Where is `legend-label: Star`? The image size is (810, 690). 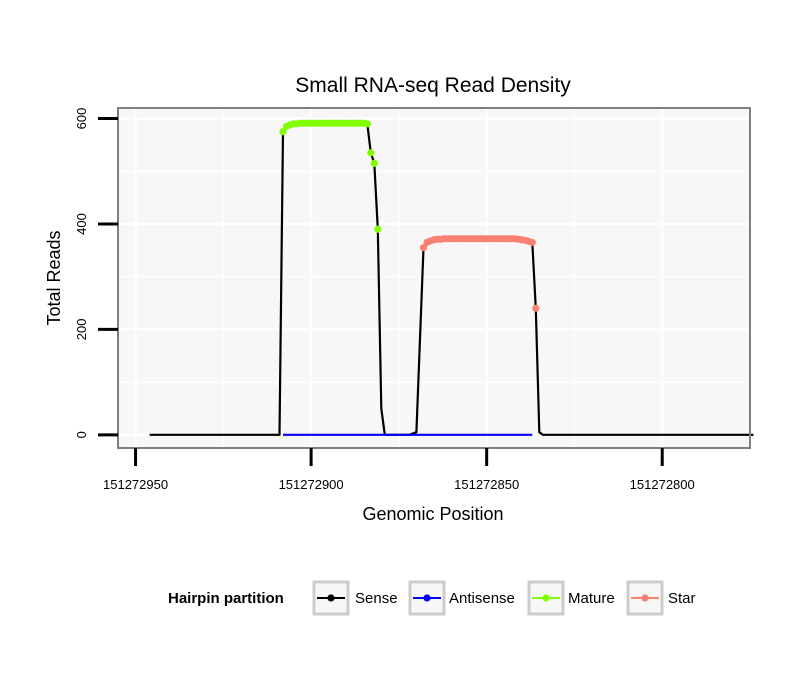
legend-label: Star is located at coordinates (682, 598).